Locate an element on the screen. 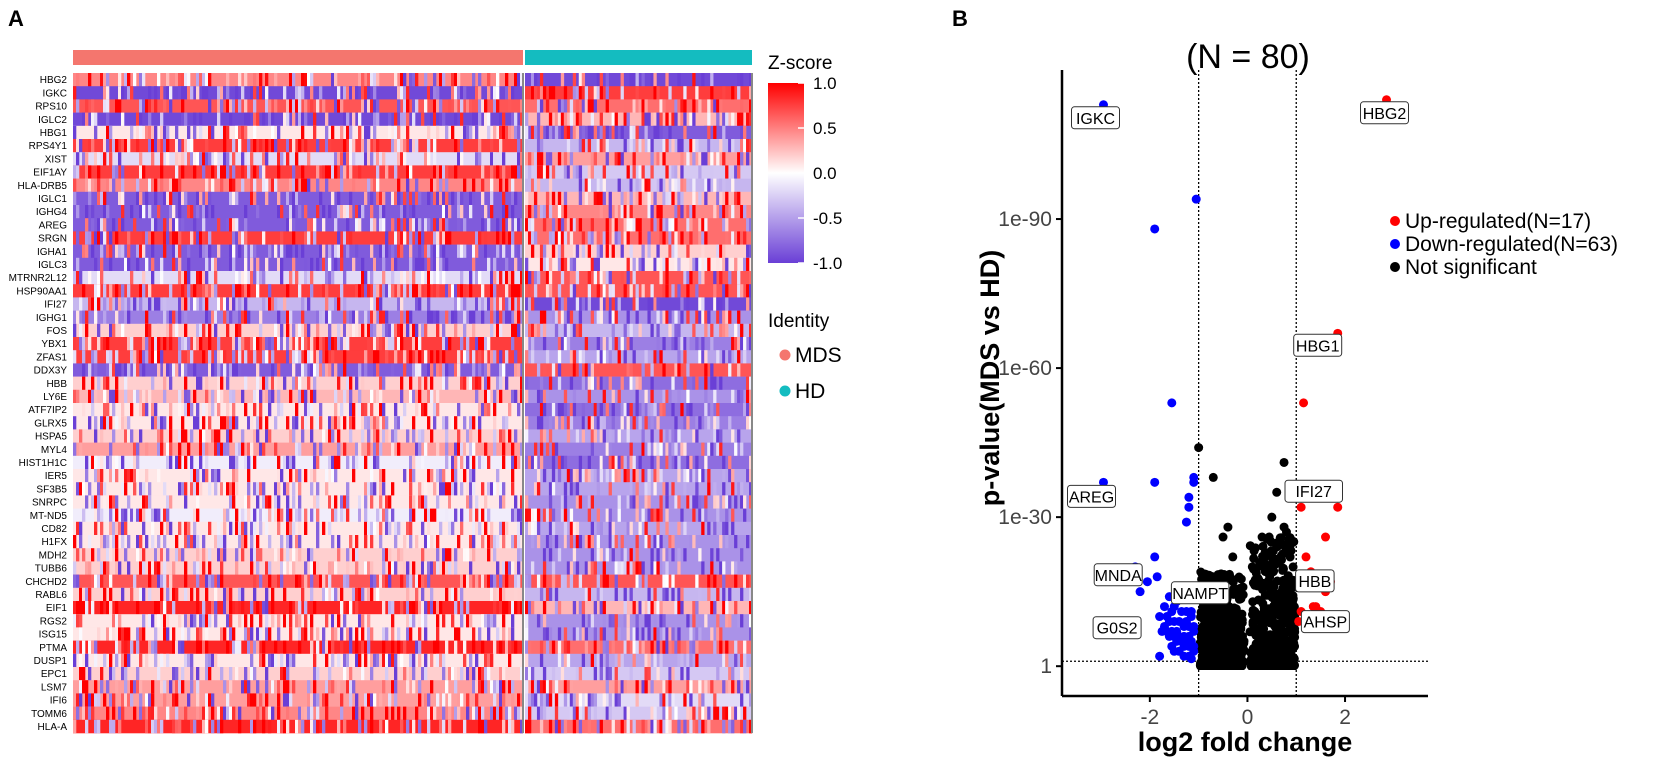  gene-label: IGLC3 is located at coordinates (52, 265).